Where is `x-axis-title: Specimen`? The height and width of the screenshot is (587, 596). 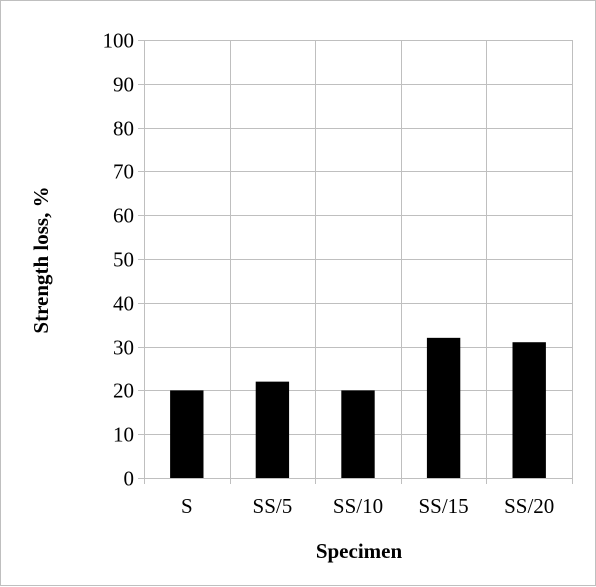 x-axis-title: Specimen is located at coordinates (359, 551).